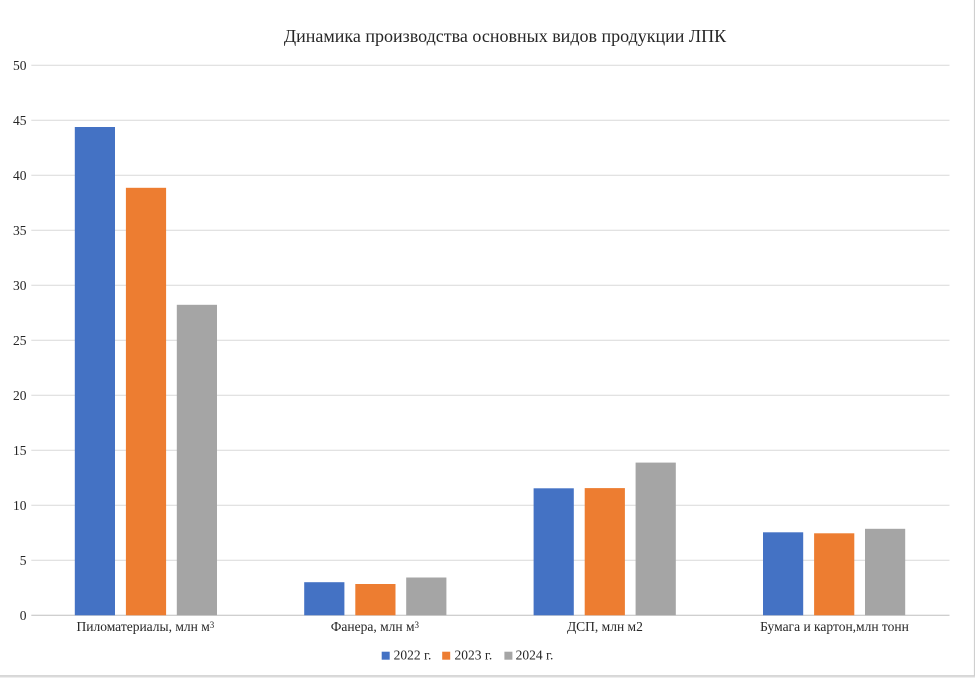 The width and height of the screenshot is (975, 678). I want to click on svg-text: 2022 г., so click(413, 655).